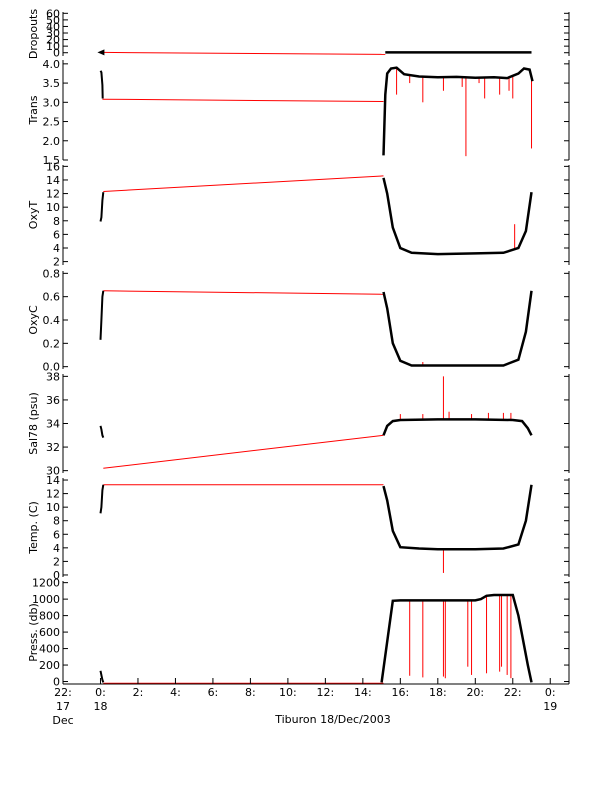 This screenshot has width=612, height=785. What do you see at coordinates (298, 633) in the screenshot?
I see `panel-7: 0 200 400 600 800 1000 1200 Press. (db)` at bounding box center [298, 633].